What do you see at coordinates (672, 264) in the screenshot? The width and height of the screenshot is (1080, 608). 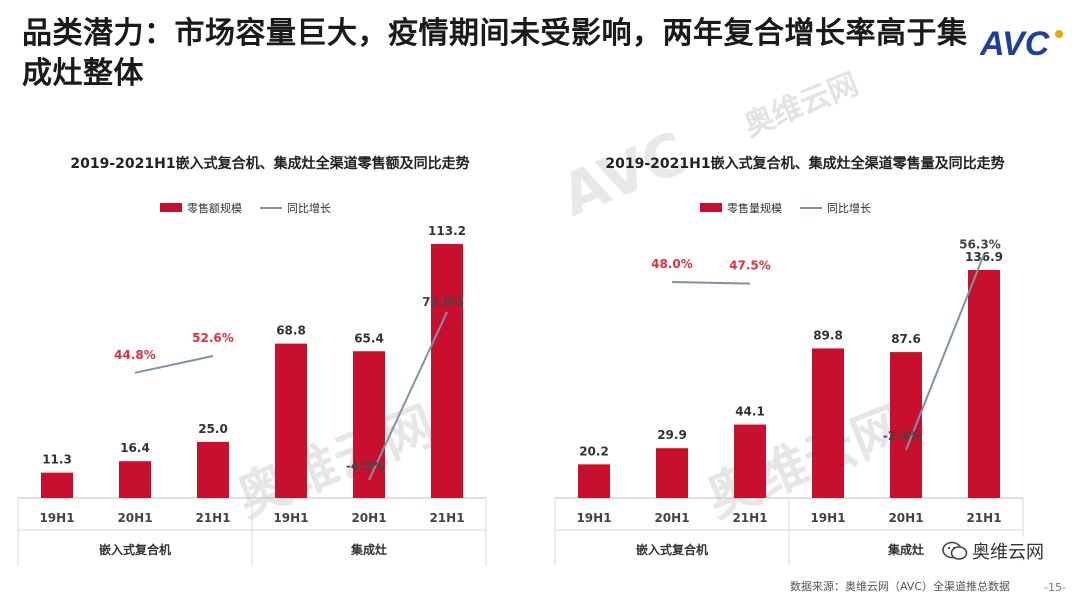 I see `yoy-value-label: 48.0%` at bounding box center [672, 264].